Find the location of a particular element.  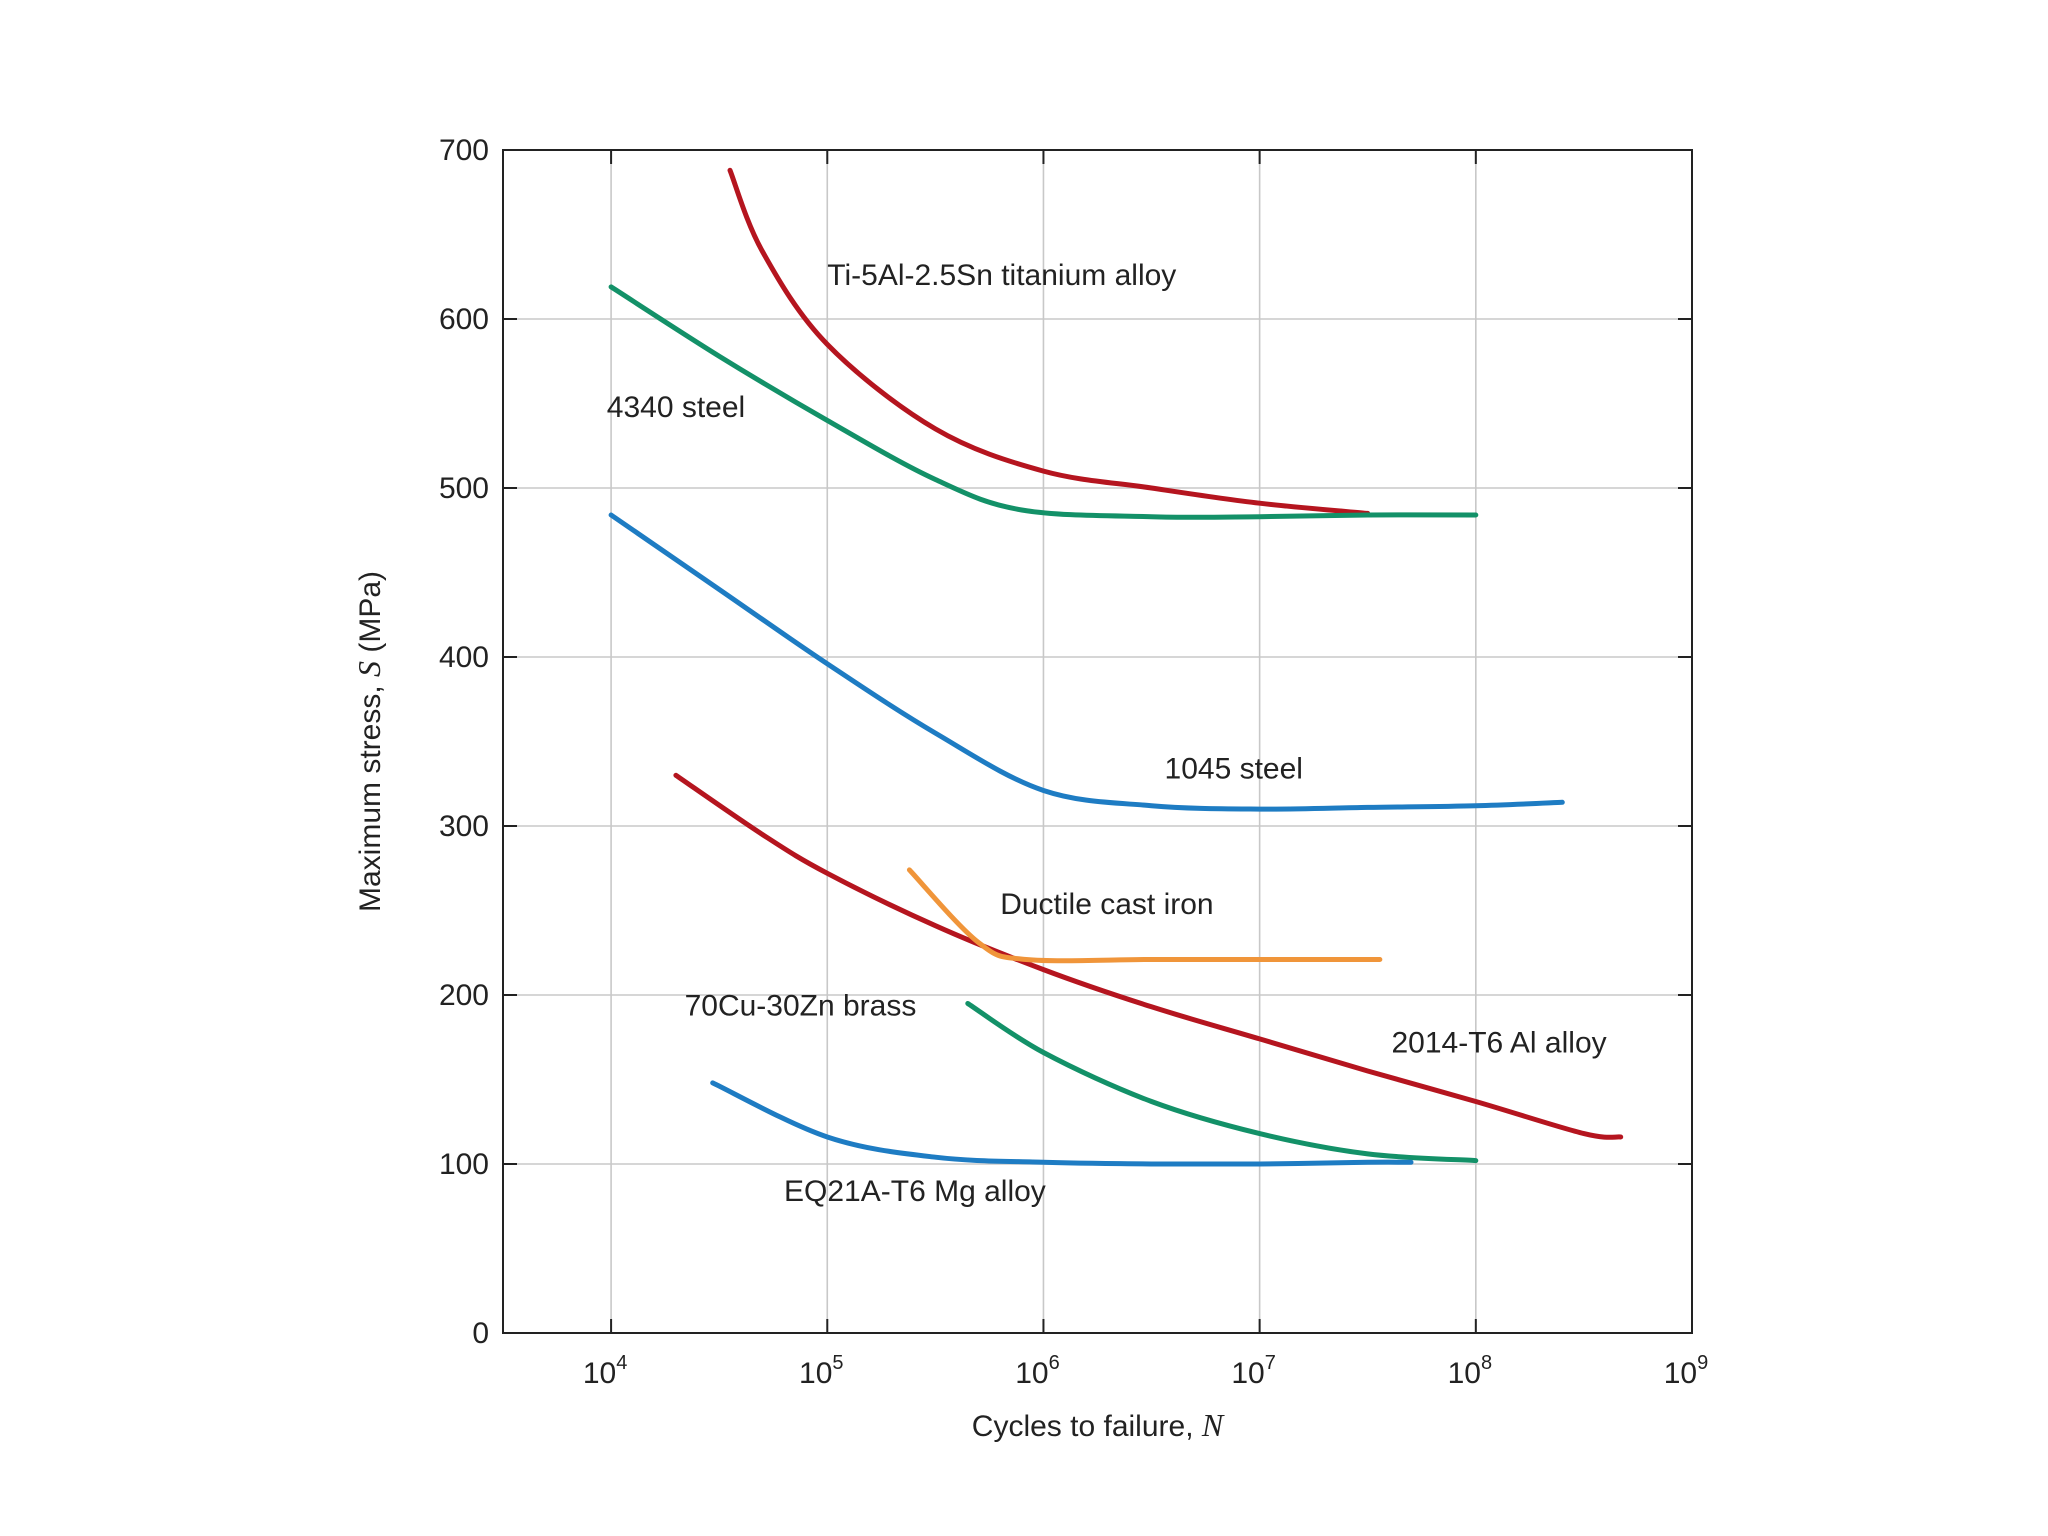

series-line-1045-steel is located at coordinates (1086, 662).